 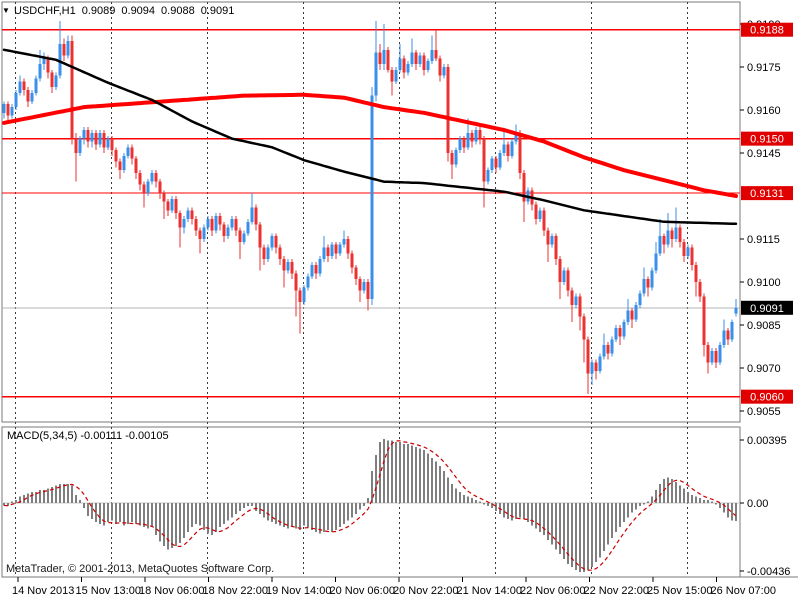 What do you see at coordinates (171, 591) in the screenshot?
I see `time-tick-label: 18 Nov 06:00` at bounding box center [171, 591].